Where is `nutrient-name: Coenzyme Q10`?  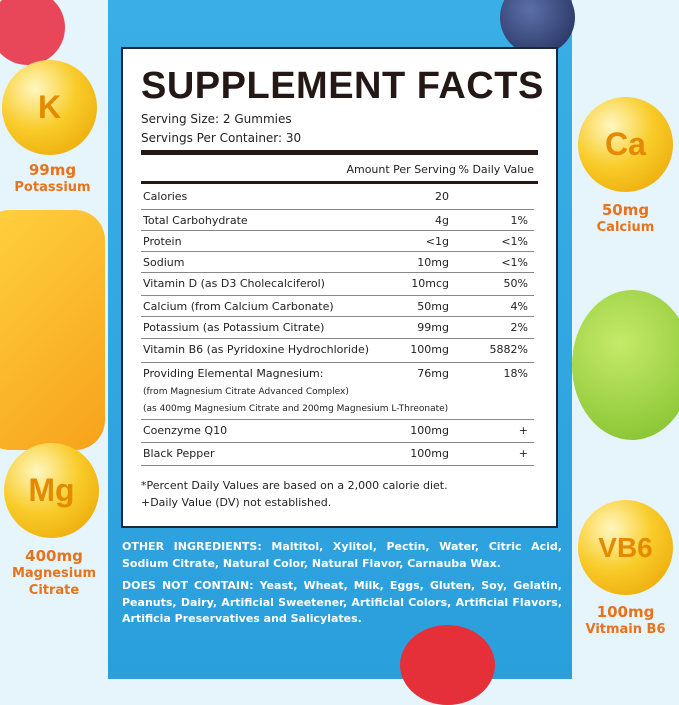 nutrient-name: Coenzyme Q10 is located at coordinates (185, 430).